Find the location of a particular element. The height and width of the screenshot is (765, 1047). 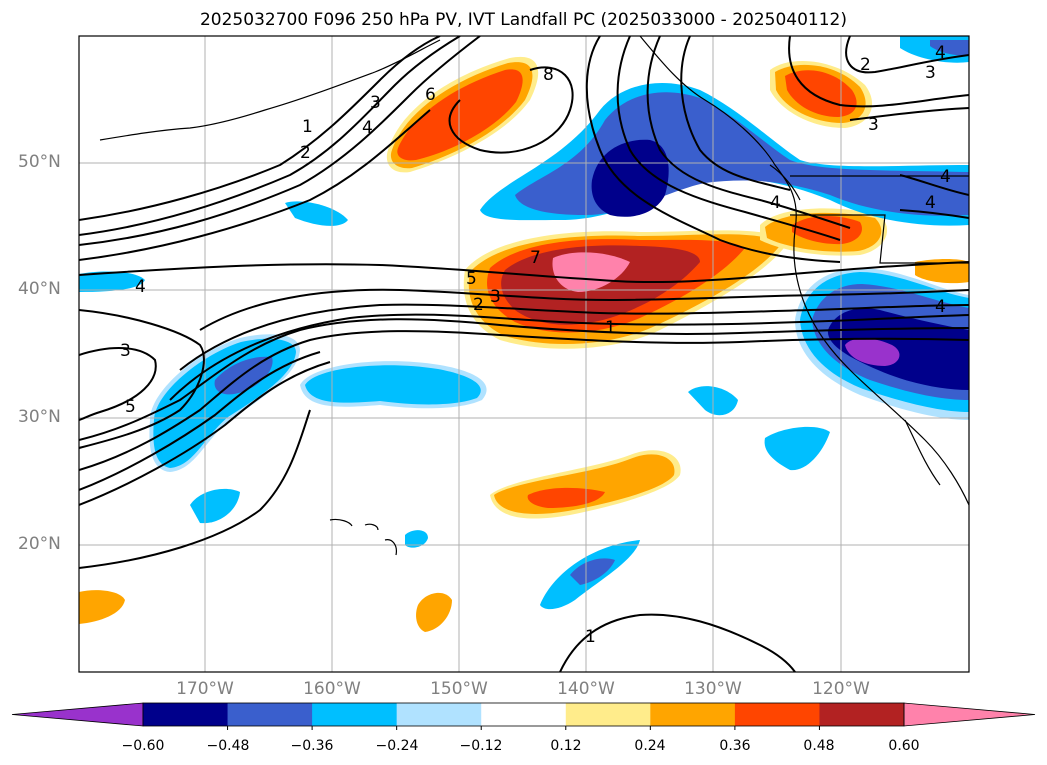

contour-label: 8 is located at coordinates (548, 75).